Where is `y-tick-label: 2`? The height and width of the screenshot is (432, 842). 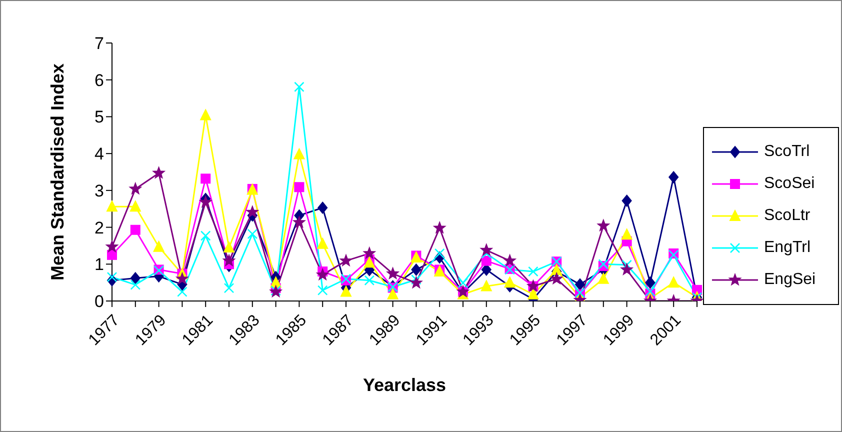 y-tick-label: 2 is located at coordinates (99, 228).